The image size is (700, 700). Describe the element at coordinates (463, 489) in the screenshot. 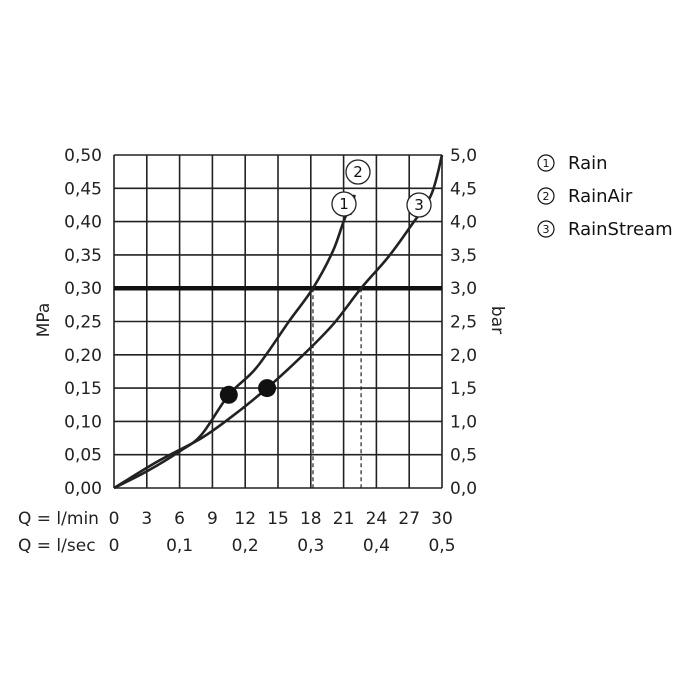

I see `y-right-tick-label: 0,0` at that location.